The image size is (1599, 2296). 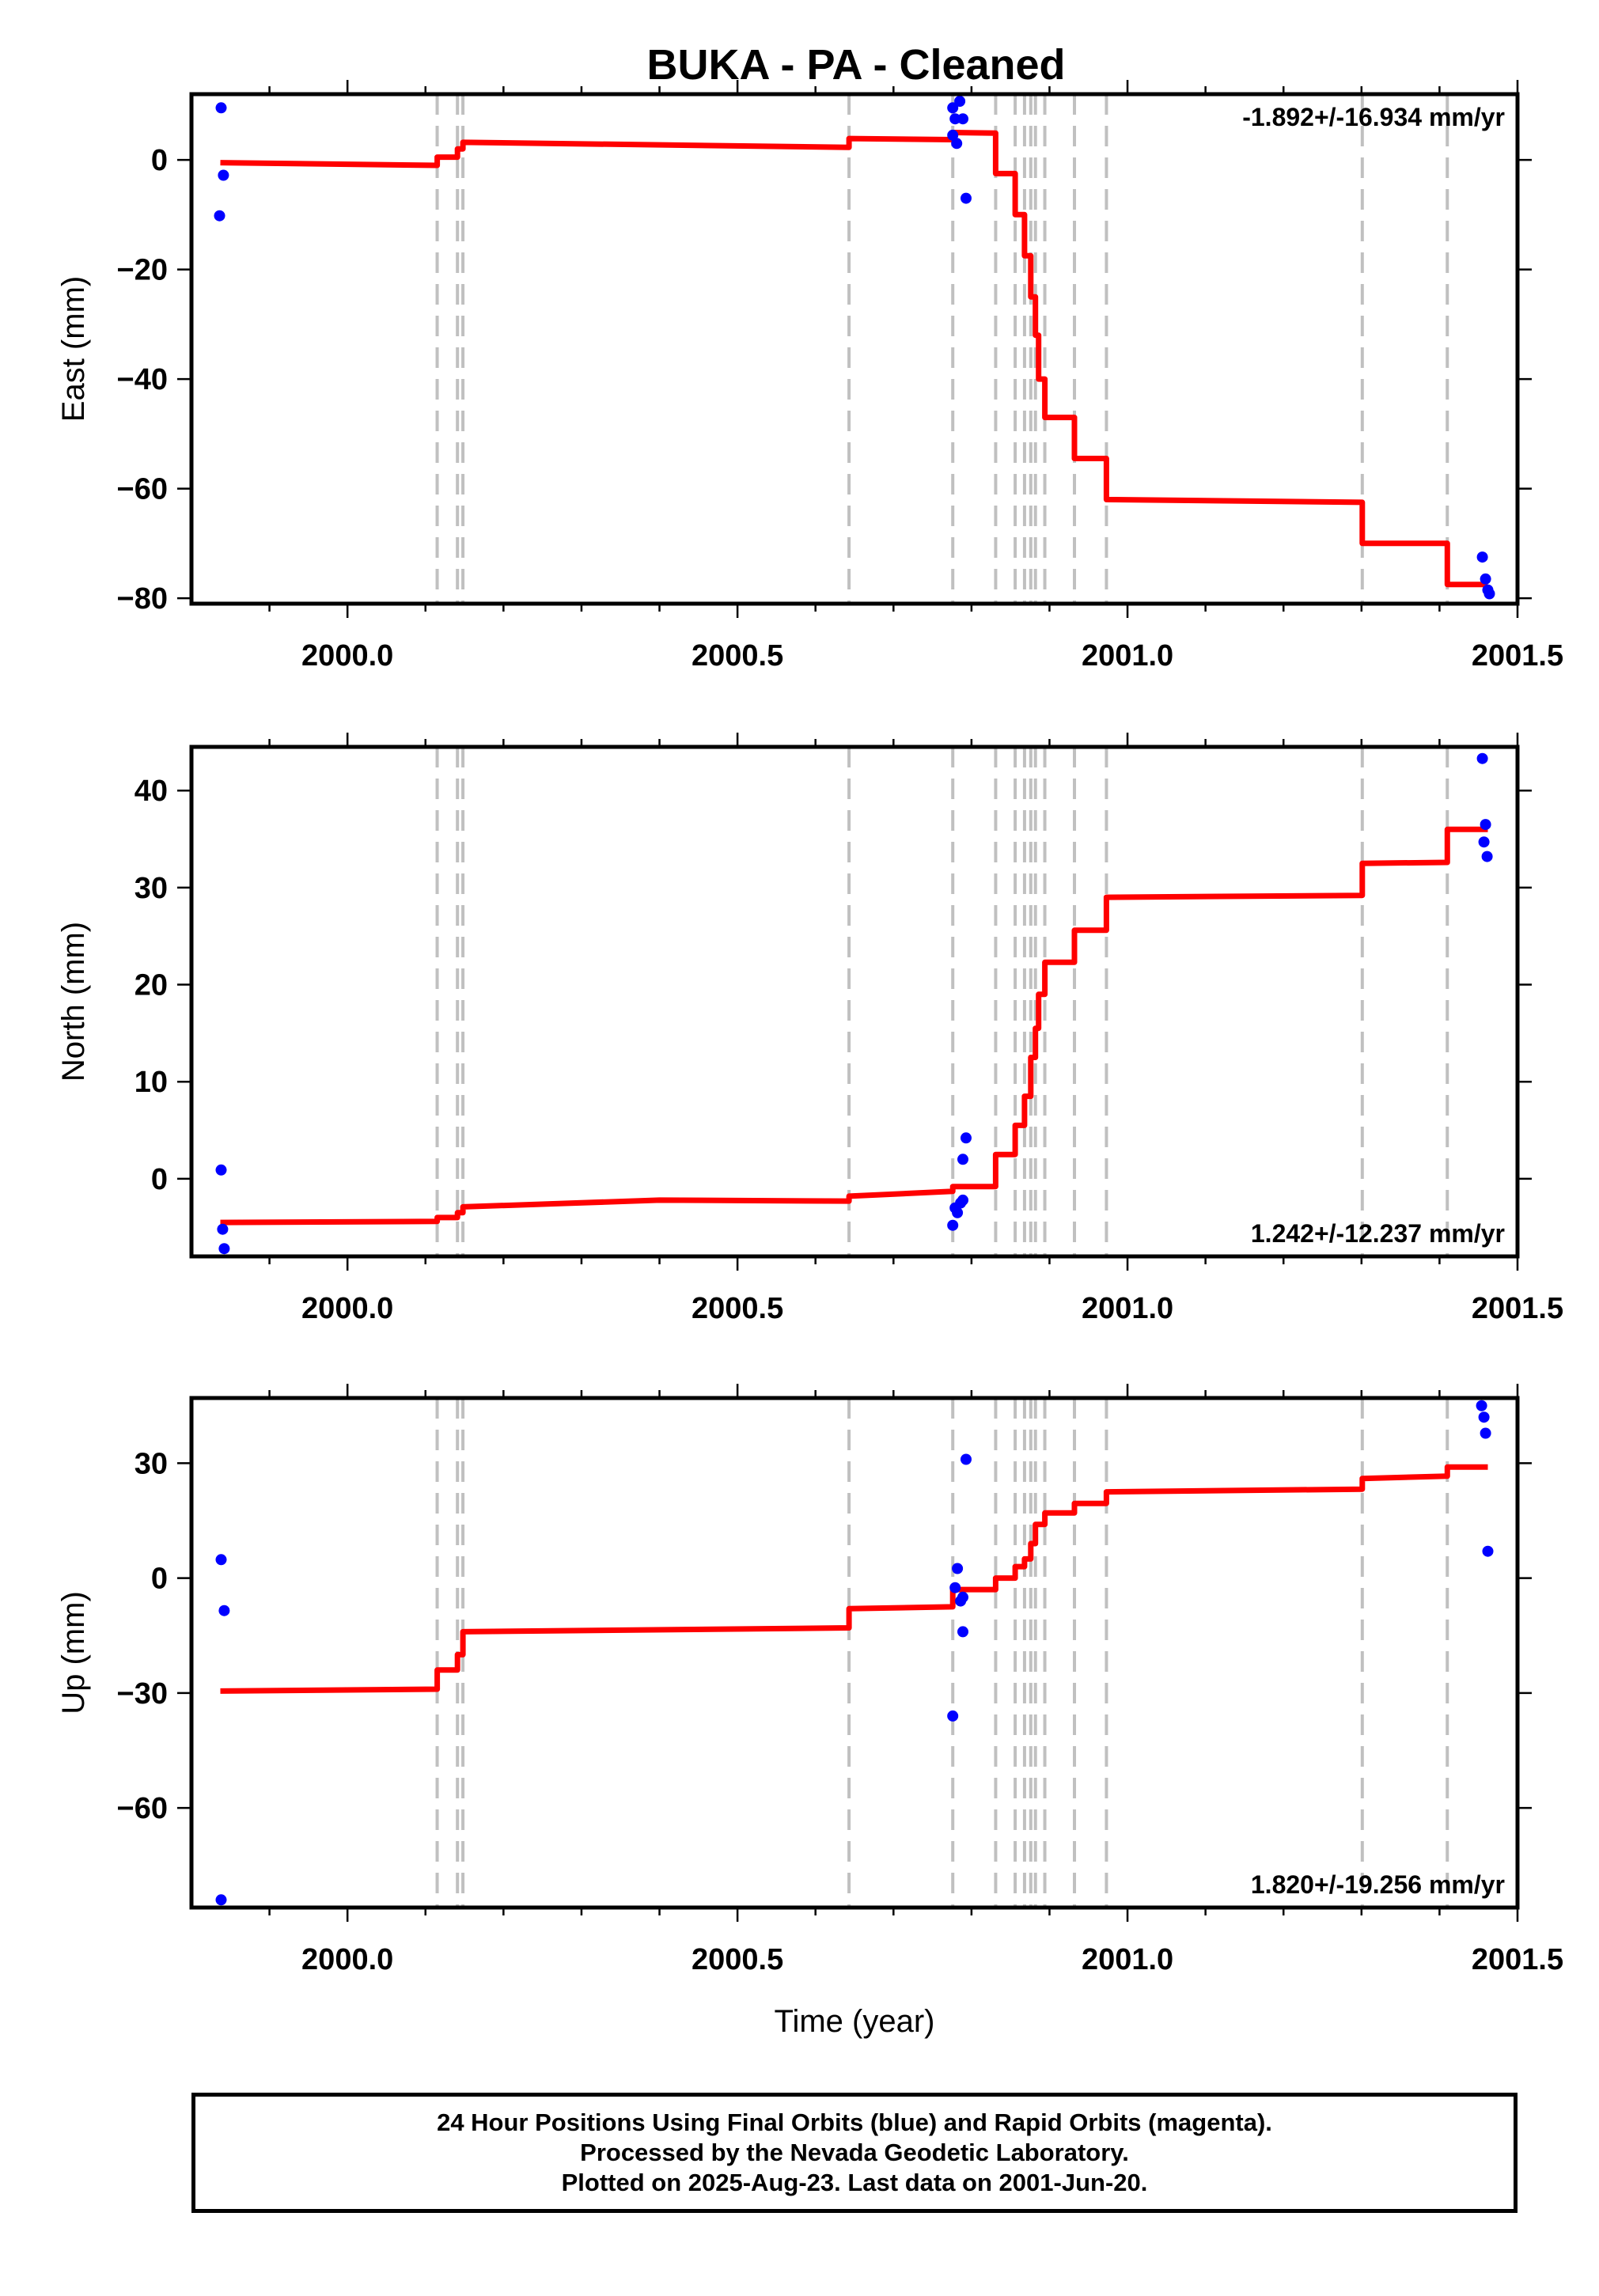 I want to click on y-axis-label: East (mm), so click(x=73, y=349).